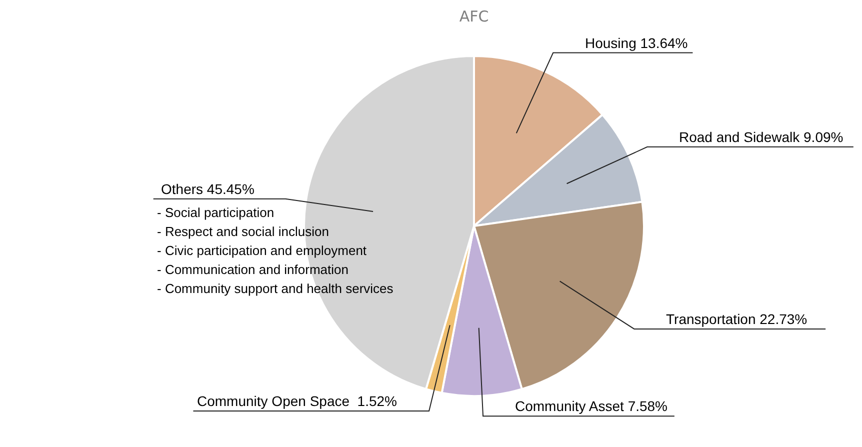 The width and height of the screenshot is (862, 447). What do you see at coordinates (275, 288) in the screenshot?
I see `text: - Community support and health services` at bounding box center [275, 288].